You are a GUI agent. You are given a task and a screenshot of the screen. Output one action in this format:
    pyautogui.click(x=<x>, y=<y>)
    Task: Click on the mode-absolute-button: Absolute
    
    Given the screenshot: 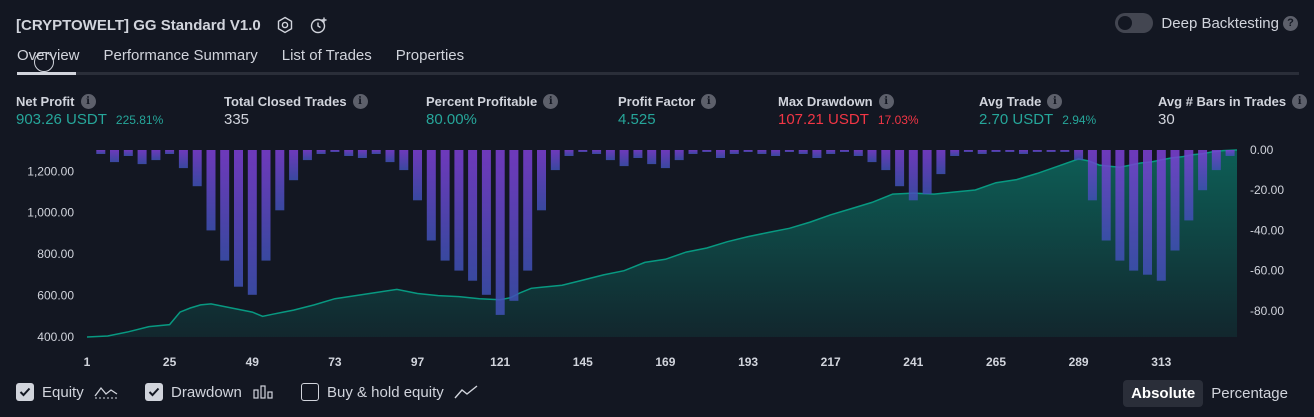 What is the action you would take?
    pyautogui.click(x=1163, y=393)
    